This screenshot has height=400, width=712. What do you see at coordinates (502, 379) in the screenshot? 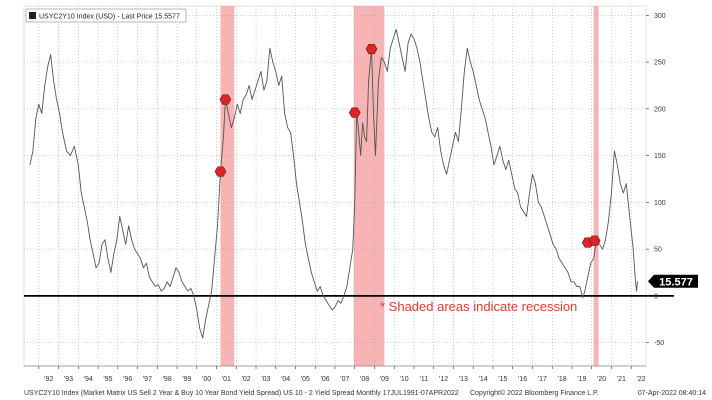
I see `x-tick-label: '15` at bounding box center [502, 379].